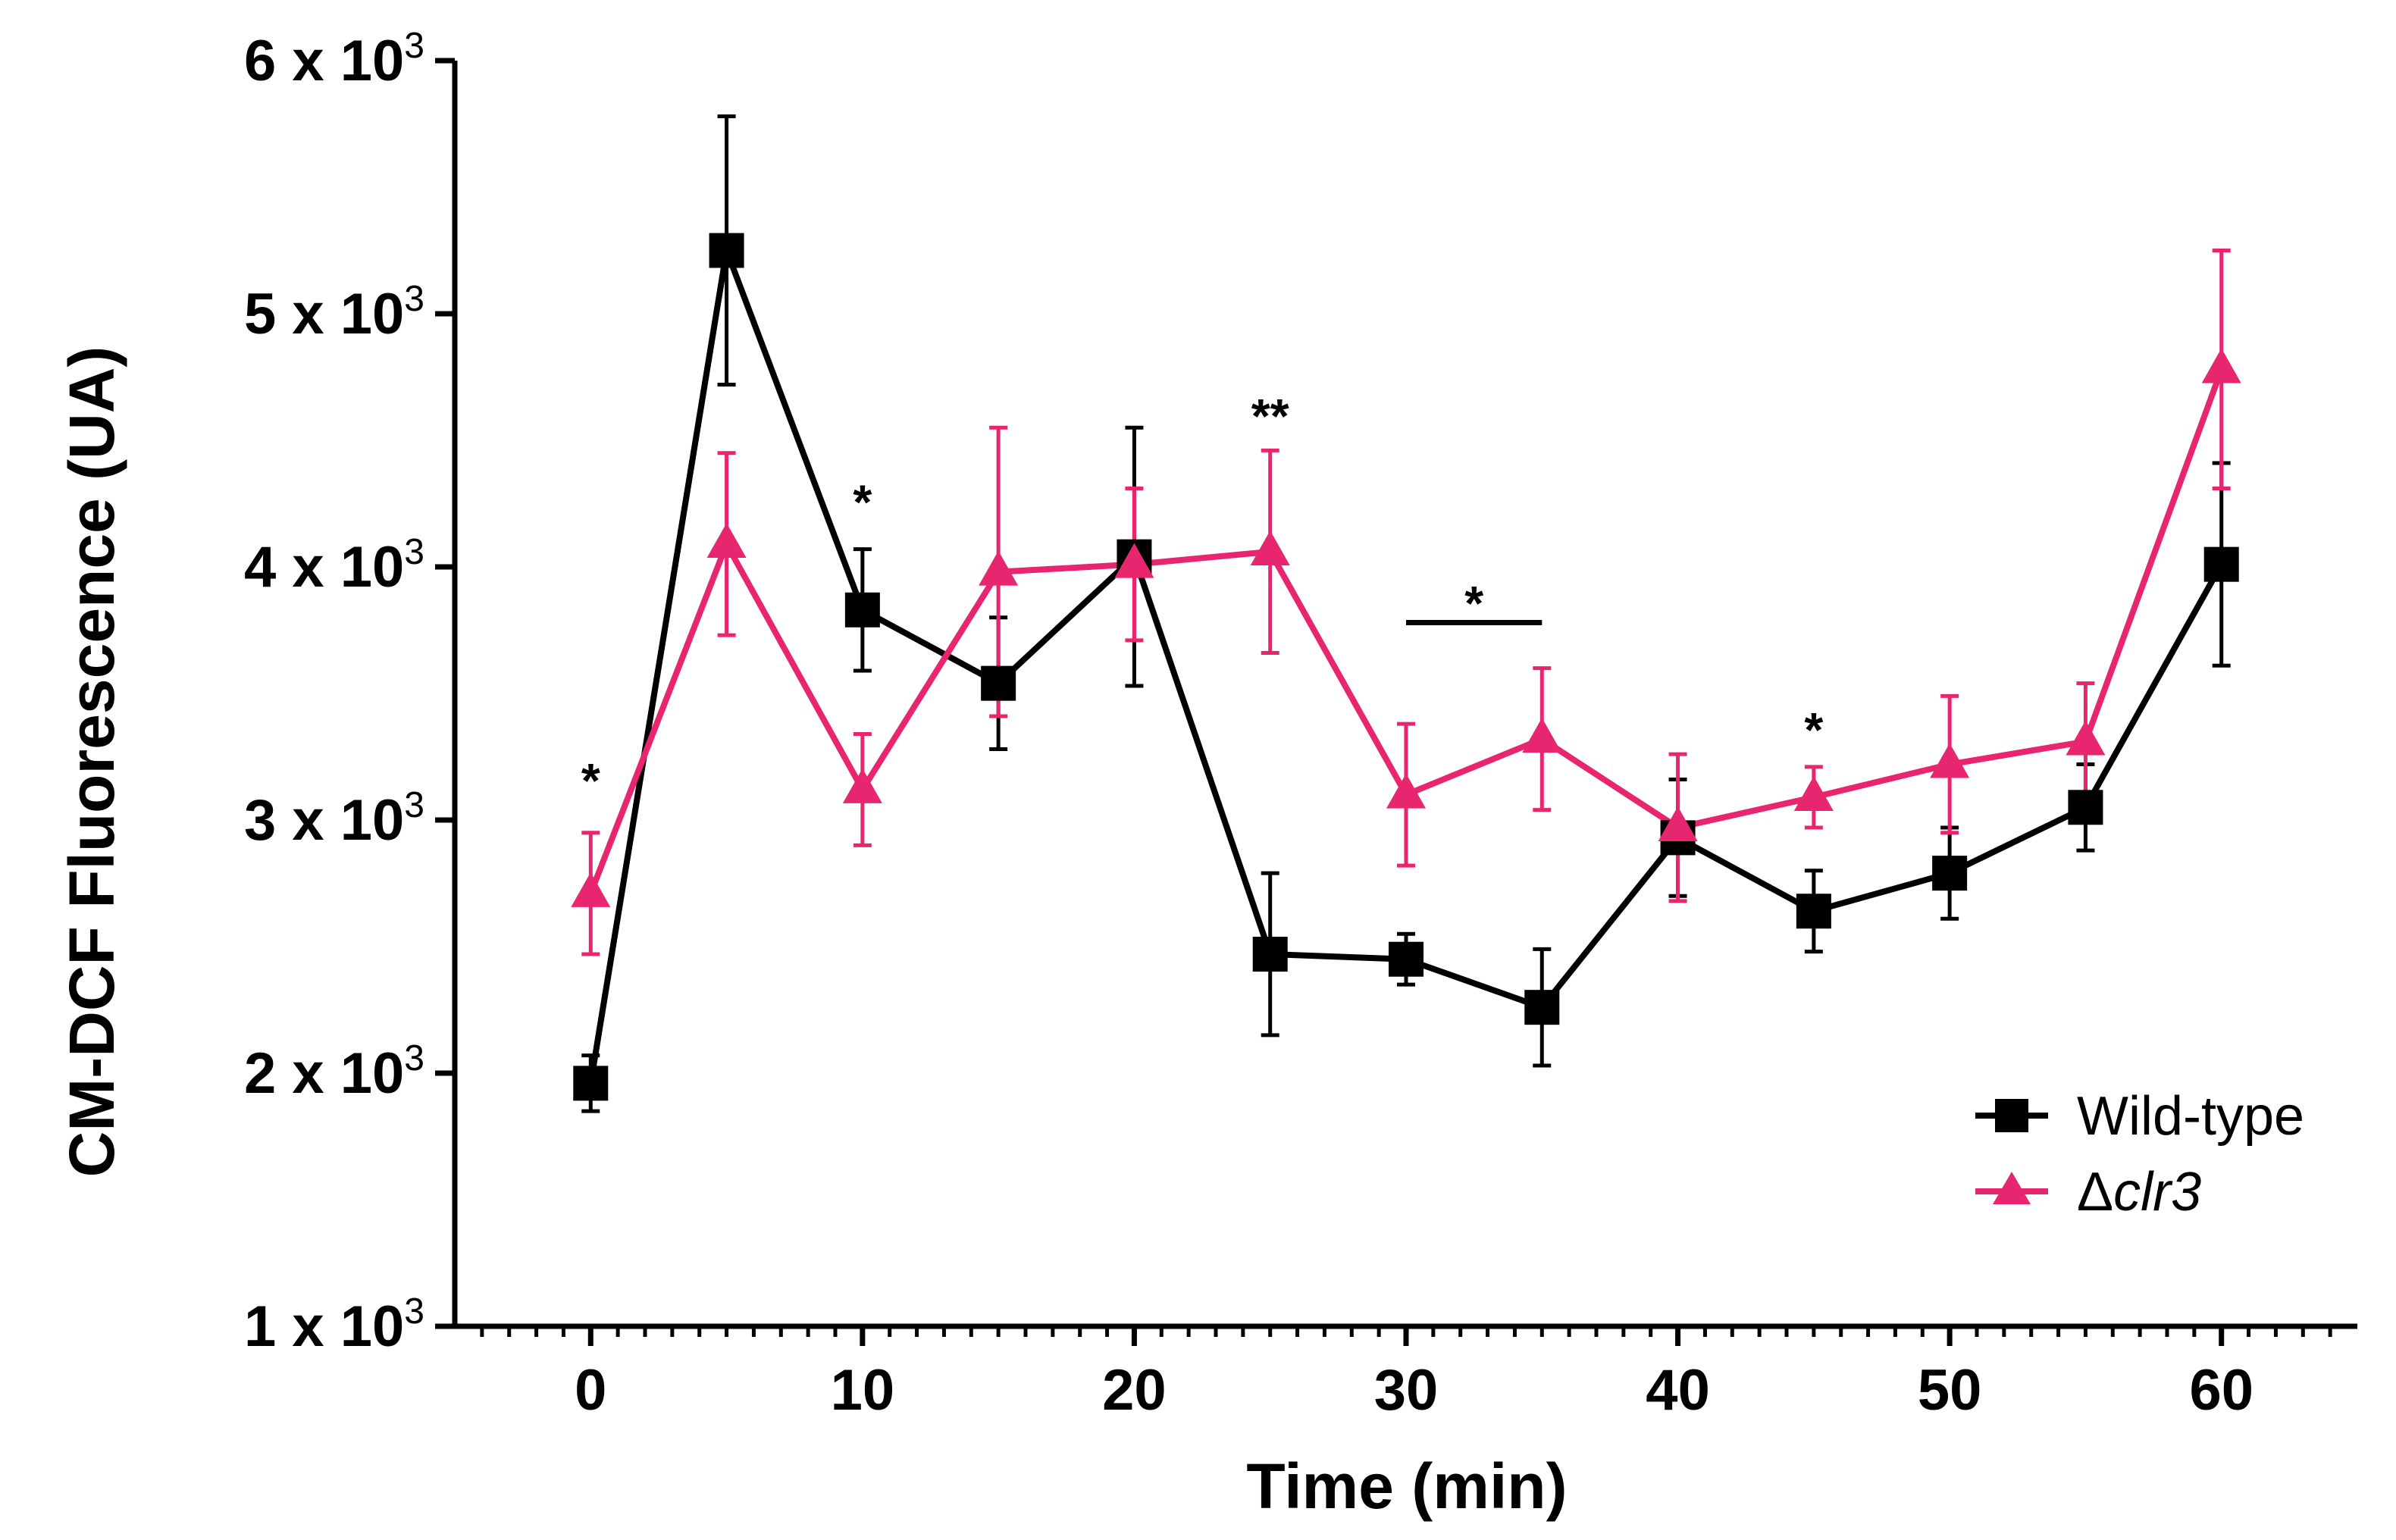 This screenshot has height=1540, width=2396. Describe the element at coordinates (334, 312) in the screenshot. I see `y-tick-label: 5 x 103` at that location.